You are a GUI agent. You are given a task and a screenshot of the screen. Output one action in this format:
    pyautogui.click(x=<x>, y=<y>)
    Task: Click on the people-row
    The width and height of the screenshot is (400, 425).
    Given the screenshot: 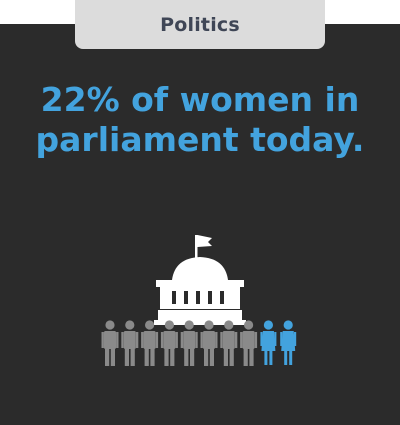 What is the action you would take?
    pyautogui.click(x=199, y=343)
    